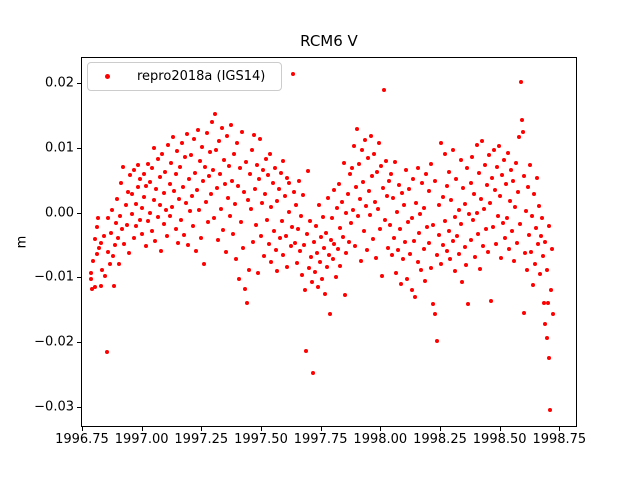 The width and height of the screenshot is (640, 480). I want to click on y-axis-label: m, so click(22, 242).